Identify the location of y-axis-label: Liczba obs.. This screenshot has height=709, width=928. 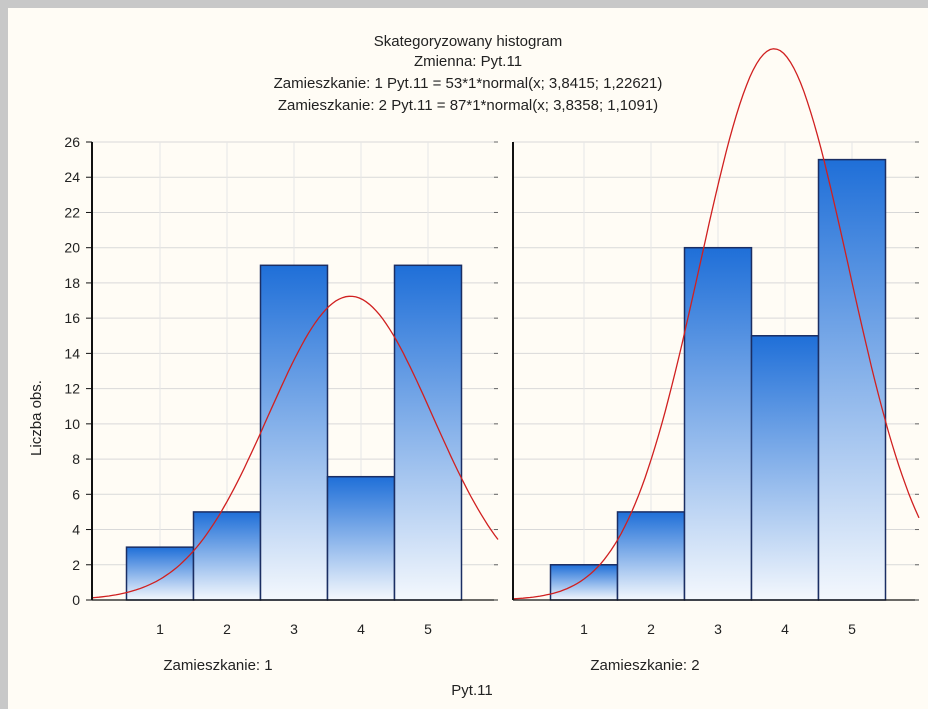
(36, 418).